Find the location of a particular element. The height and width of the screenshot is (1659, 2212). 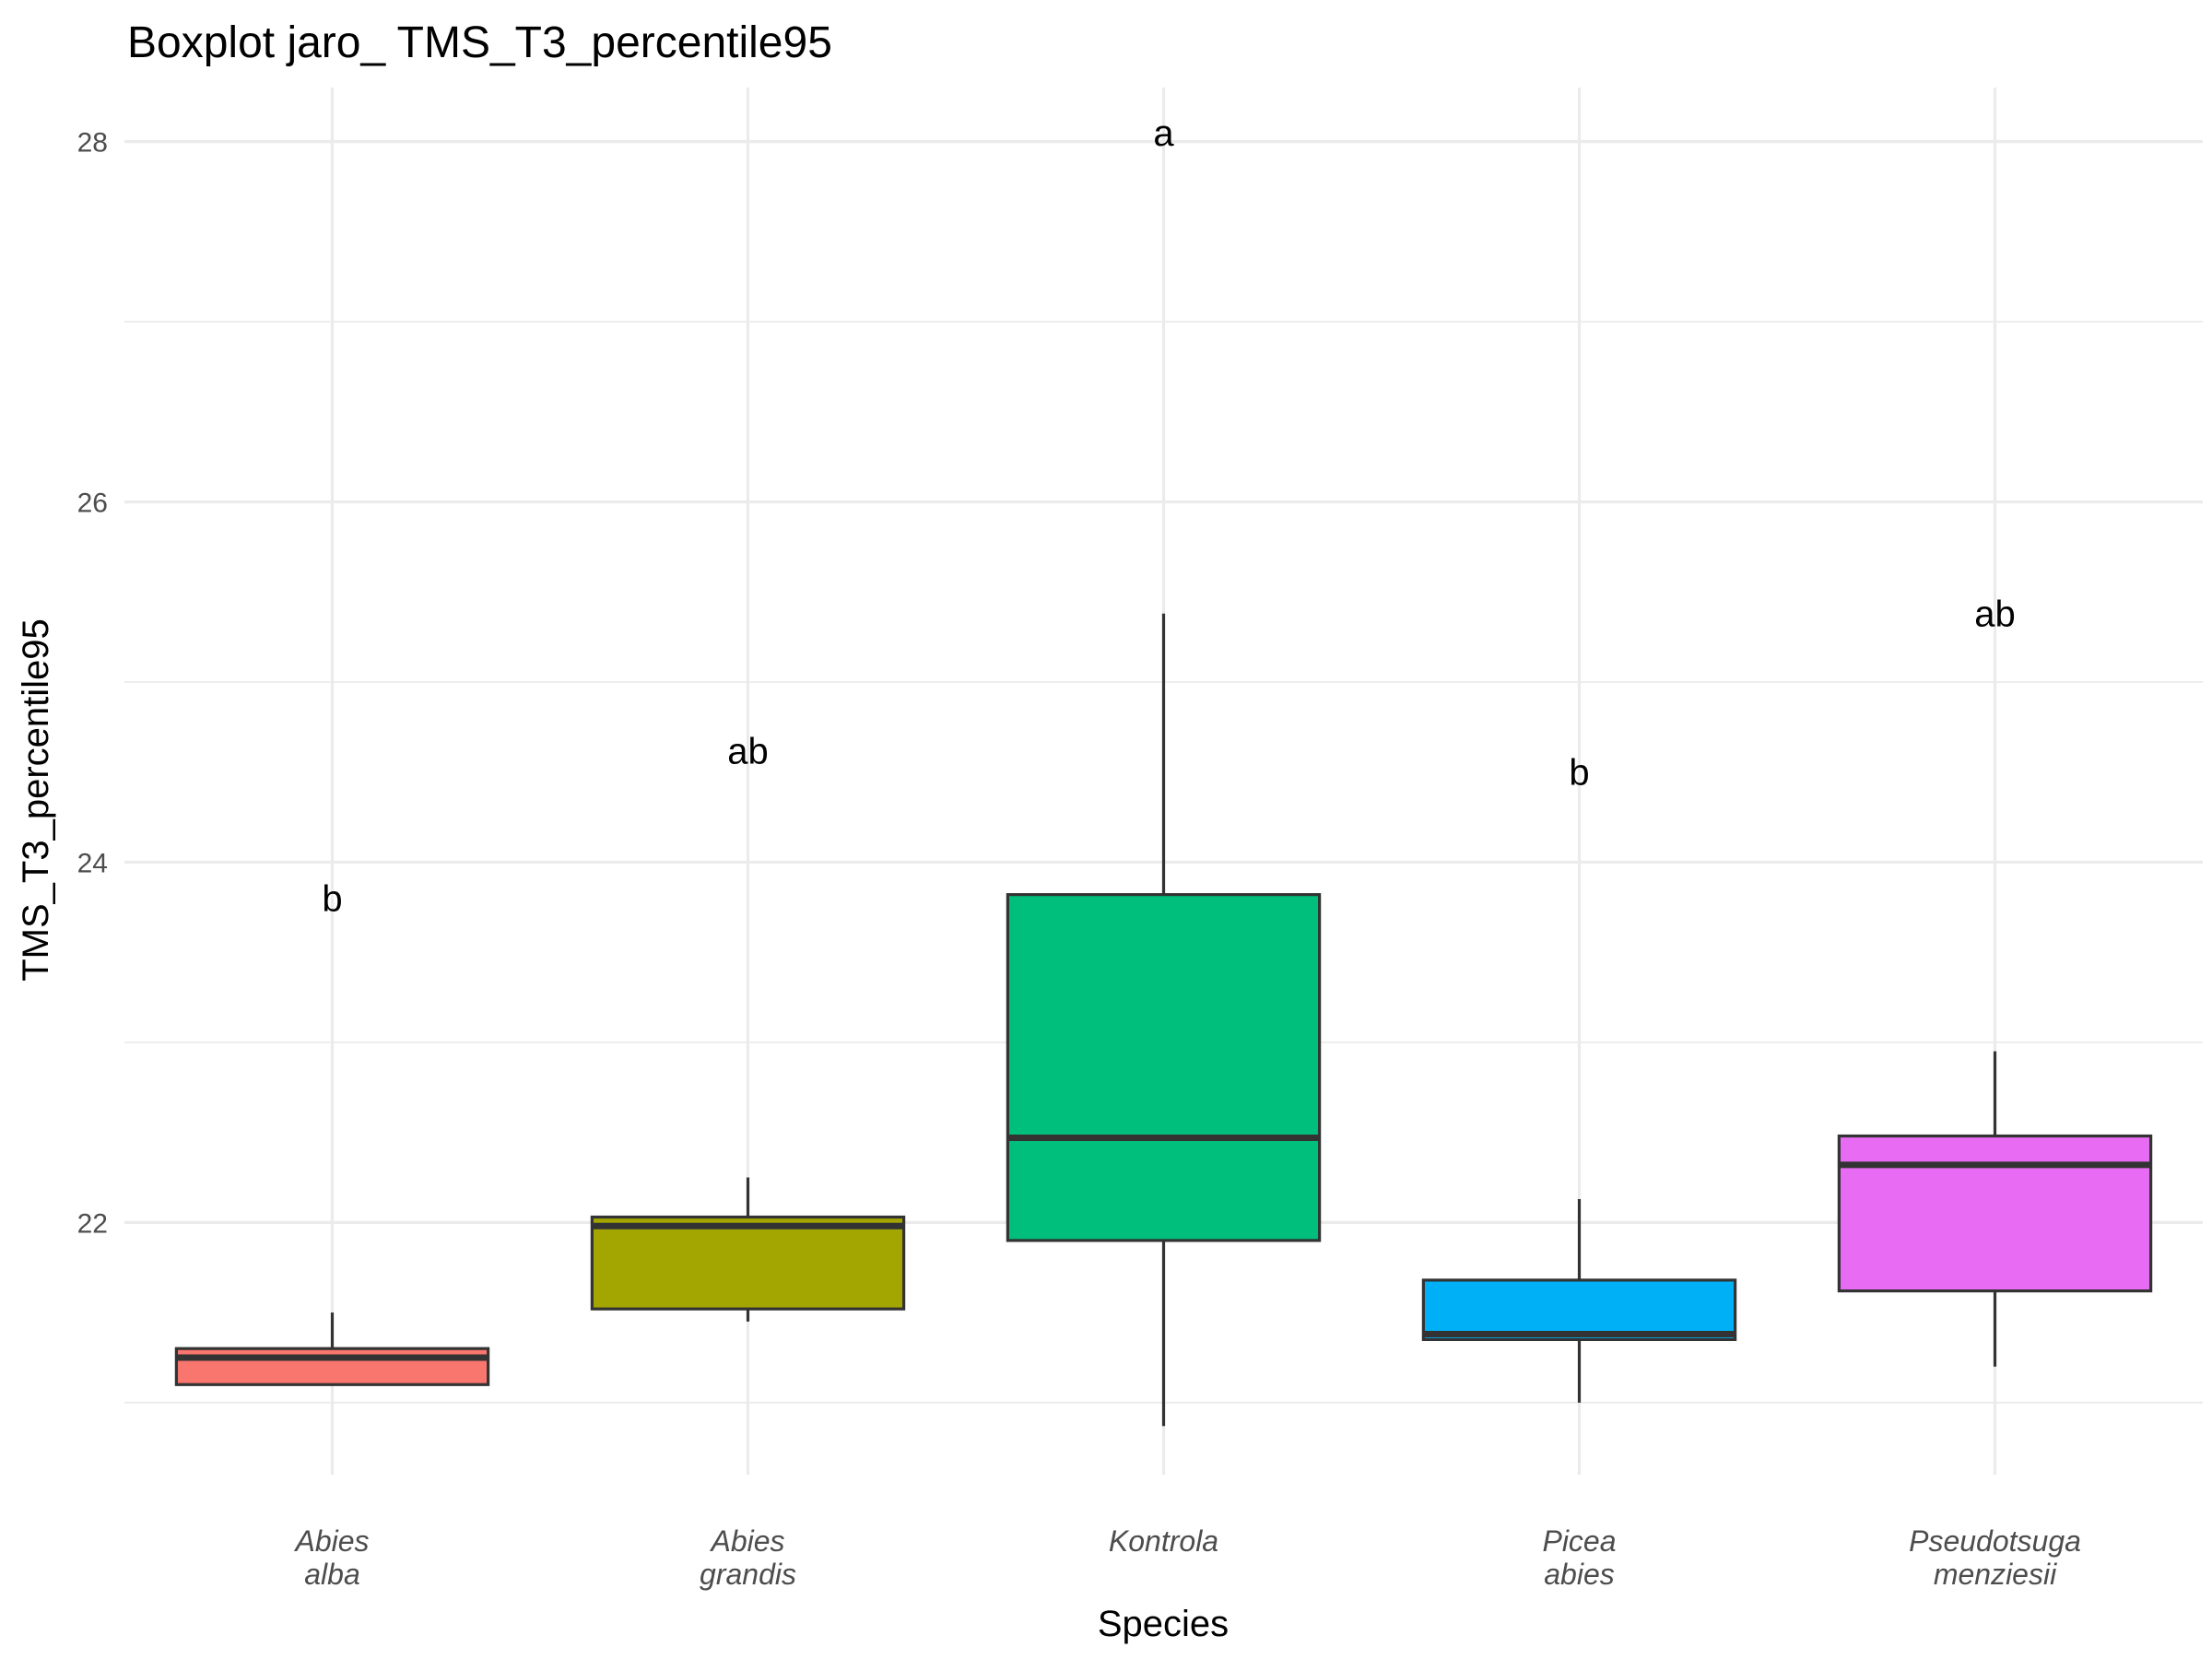

box-pseudotsuga-menziesii is located at coordinates (1995, 1209).